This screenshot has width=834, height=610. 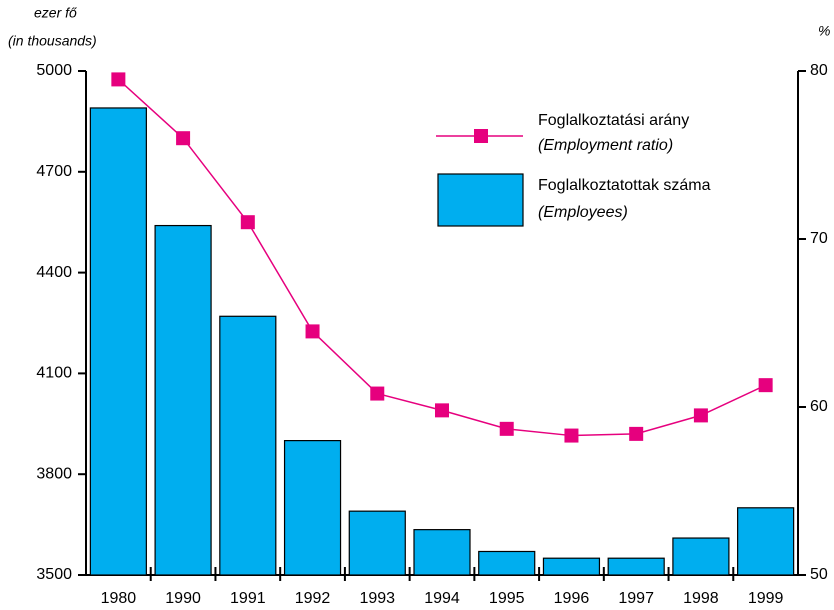 What do you see at coordinates (605, 145) in the screenshot?
I see `legend-label-en: (Employment ratio)` at bounding box center [605, 145].